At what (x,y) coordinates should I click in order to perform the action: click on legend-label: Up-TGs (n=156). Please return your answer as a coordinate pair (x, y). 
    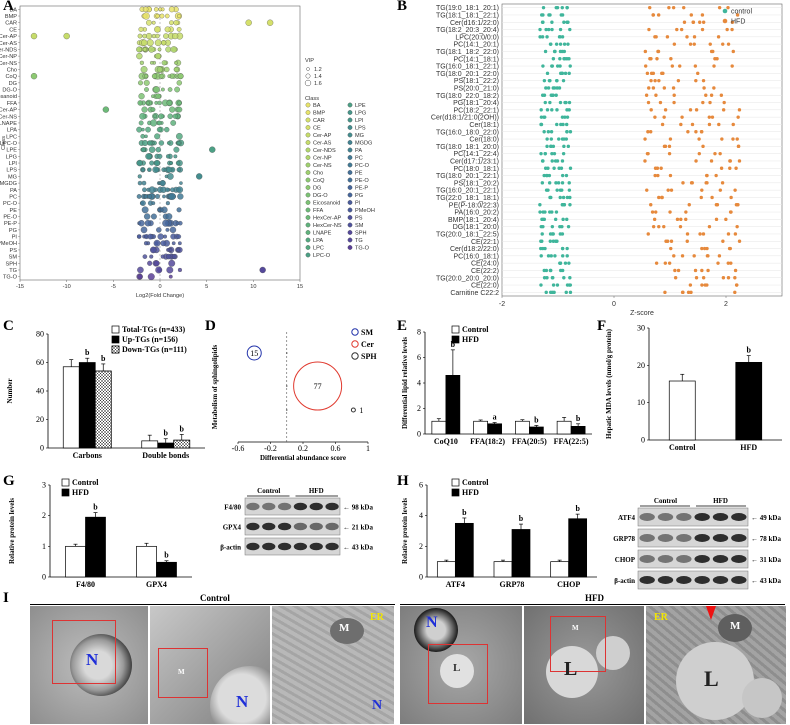
    Looking at the image, I should click on (150, 339).